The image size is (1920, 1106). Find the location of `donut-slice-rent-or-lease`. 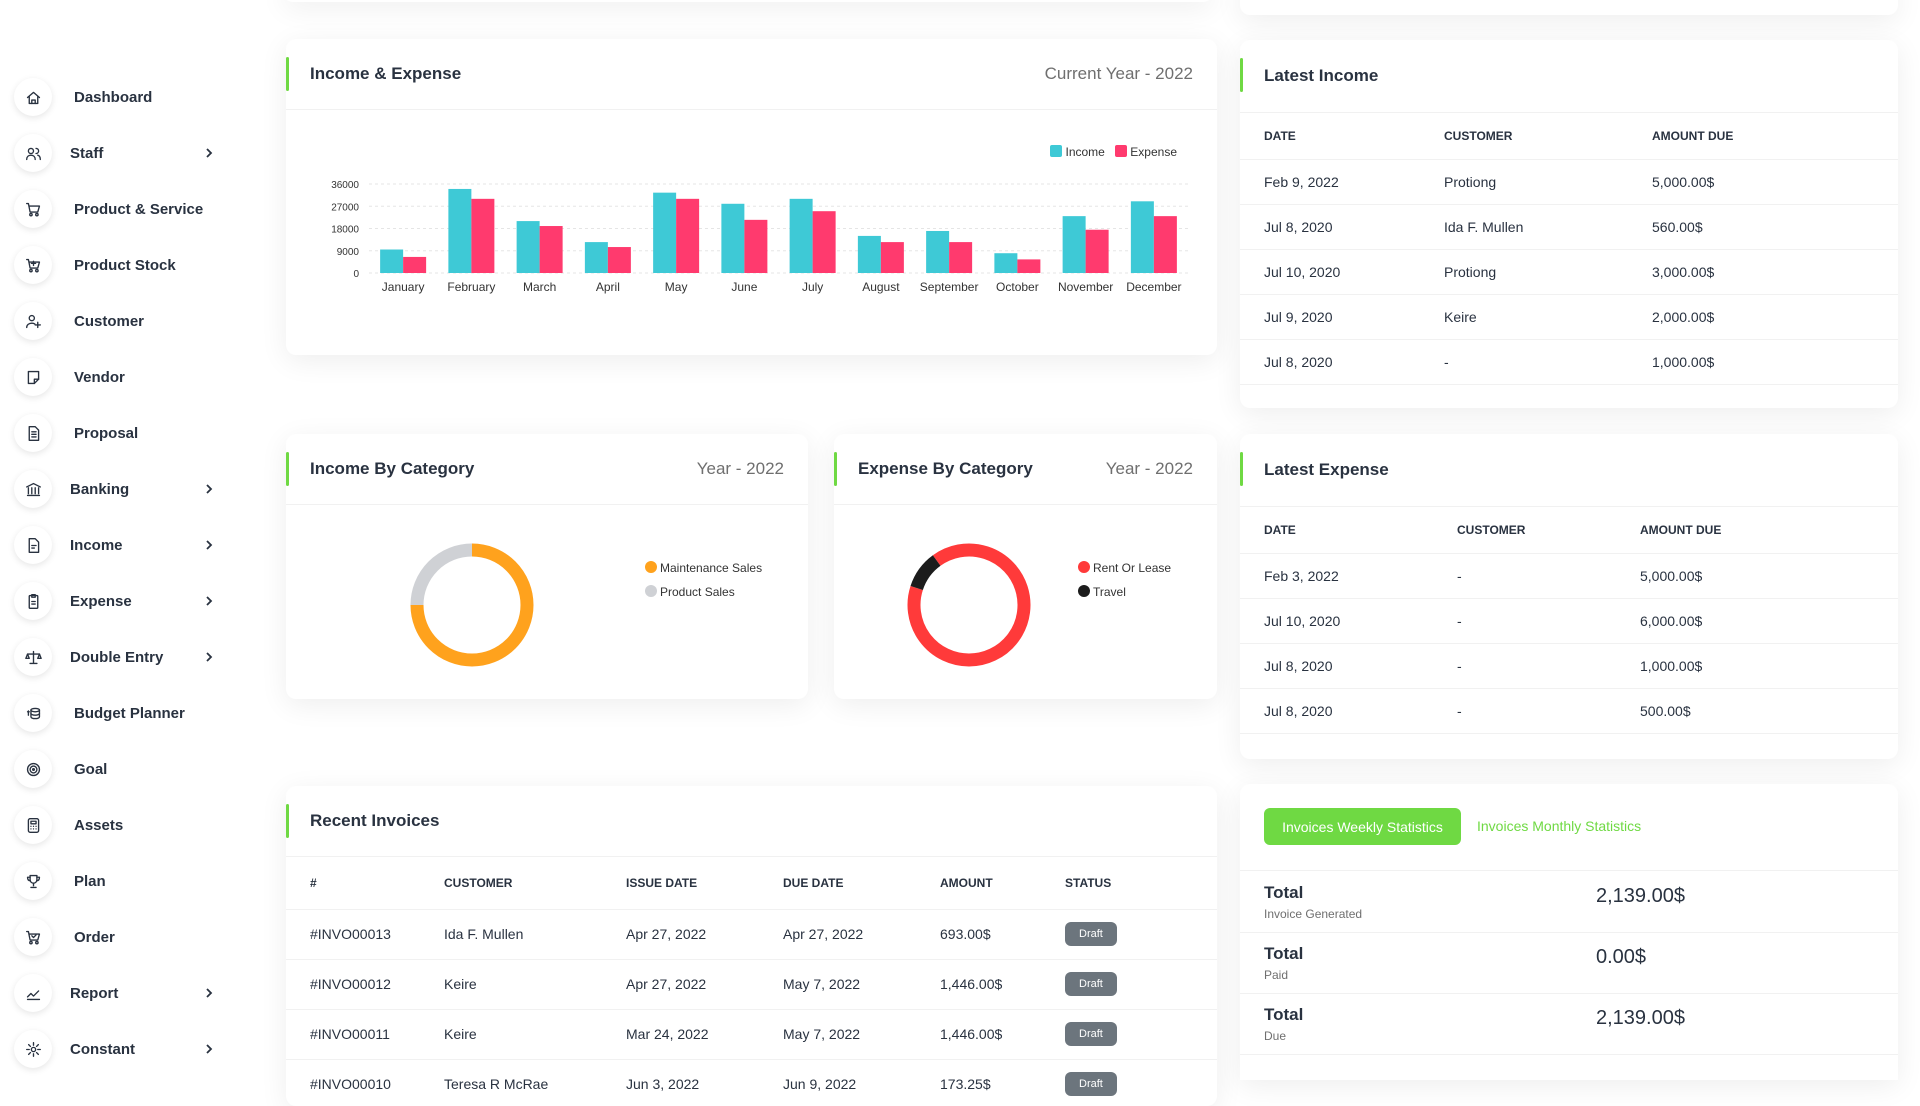

donut-slice-rent-or-lease is located at coordinates (969, 605).